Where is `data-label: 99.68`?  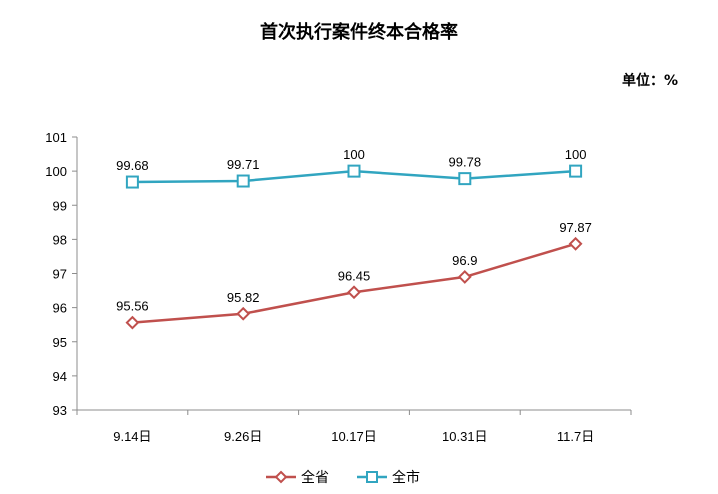 data-label: 99.68 is located at coordinates (132, 165).